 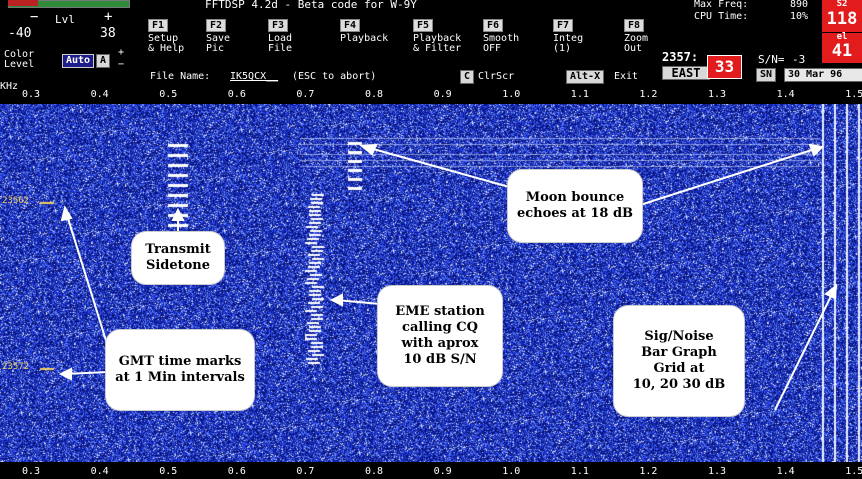 I want to click on fkey-cap: F6, so click(x=493, y=25).